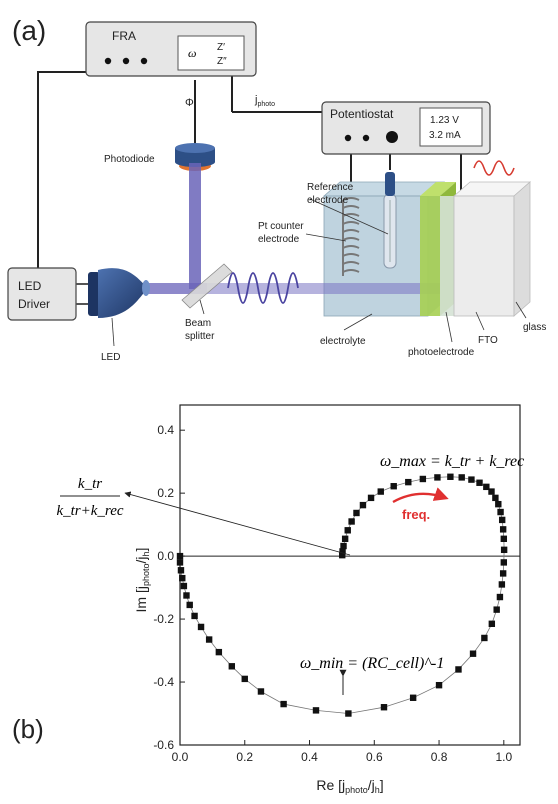 The image size is (558, 804). I want to click on leader-lines, so click(319, 272).